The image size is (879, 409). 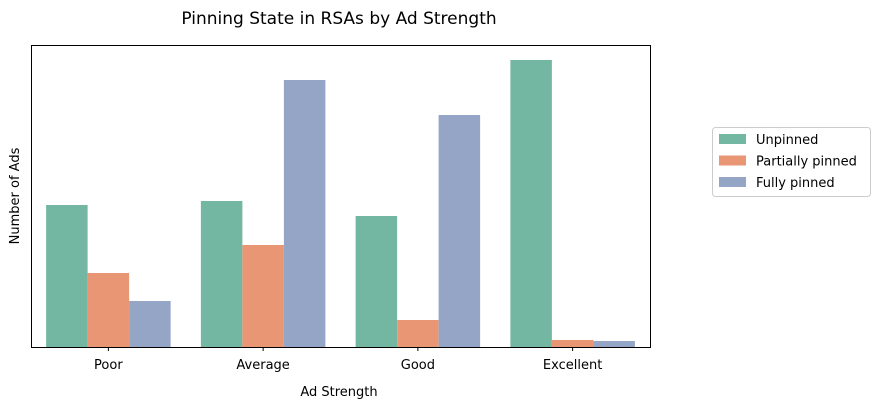 What do you see at coordinates (418, 333) in the screenshot?
I see `bar-good-partially-pinned` at bounding box center [418, 333].